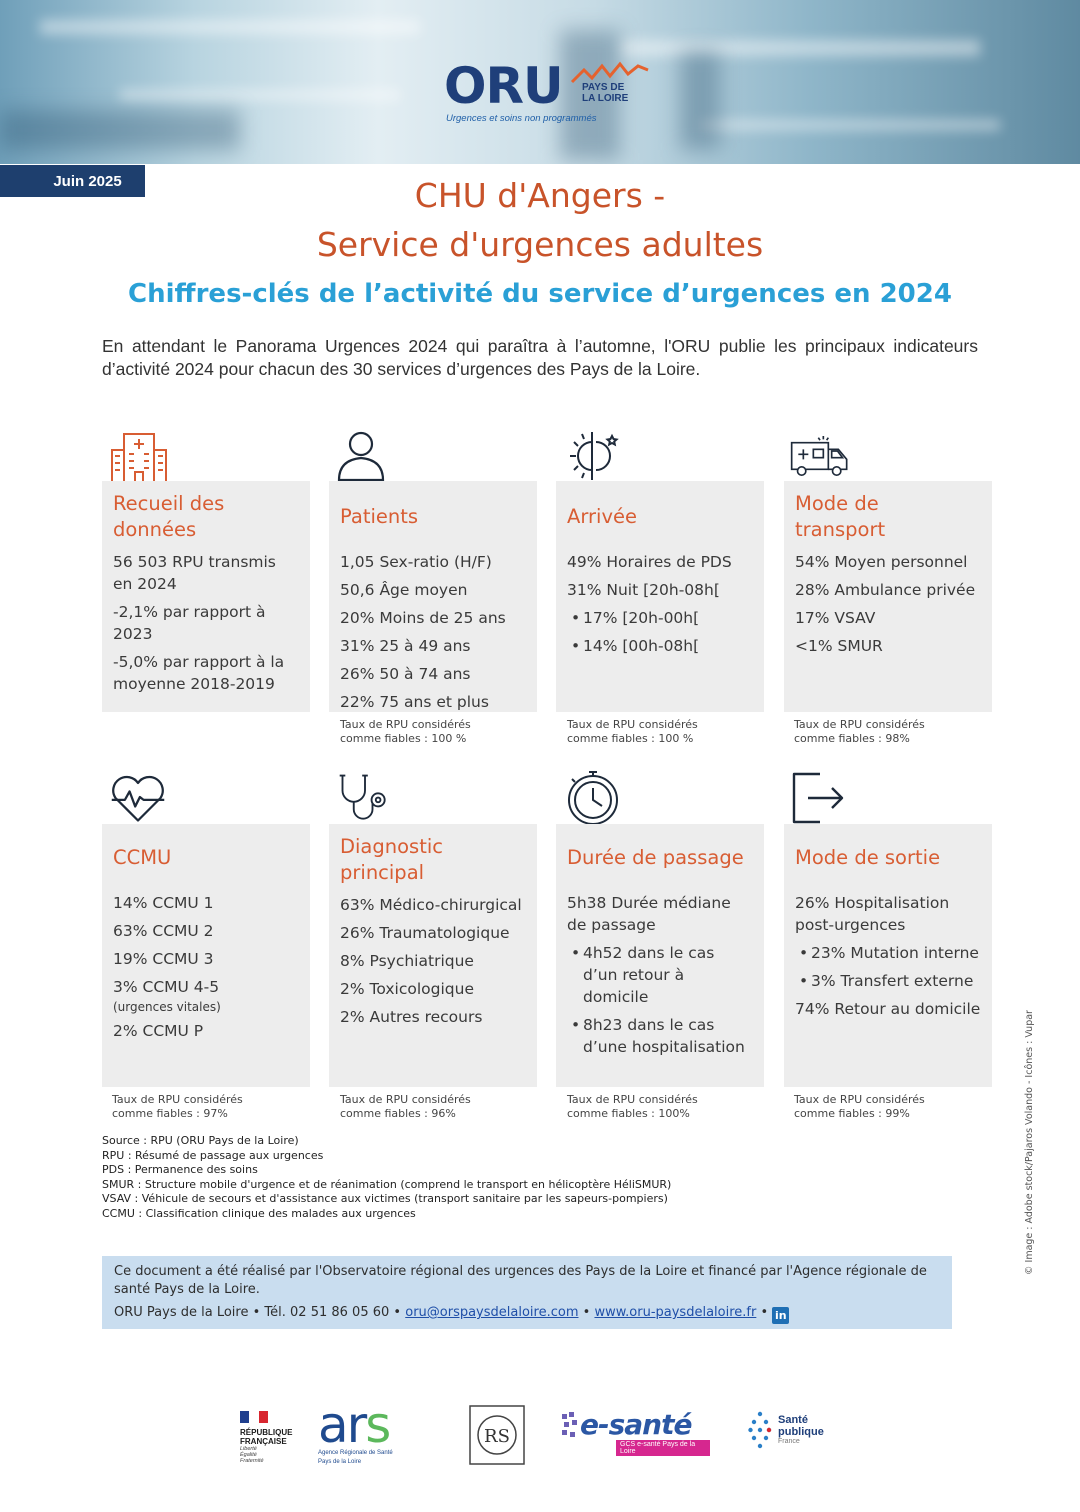  What do you see at coordinates (213, 1155) in the screenshot?
I see `source-line: RPU : Résumé de passage aux urgences` at bounding box center [213, 1155].